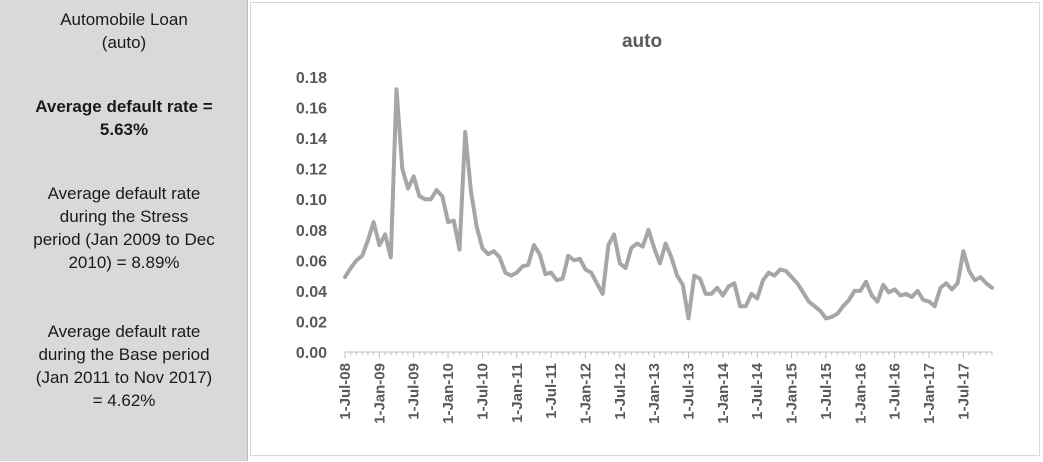 The width and height of the screenshot is (1043, 462). What do you see at coordinates (689, 391) in the screenshot?
I see `x-tick-label: 1-Jul-13` at bounding box center [689, 391].